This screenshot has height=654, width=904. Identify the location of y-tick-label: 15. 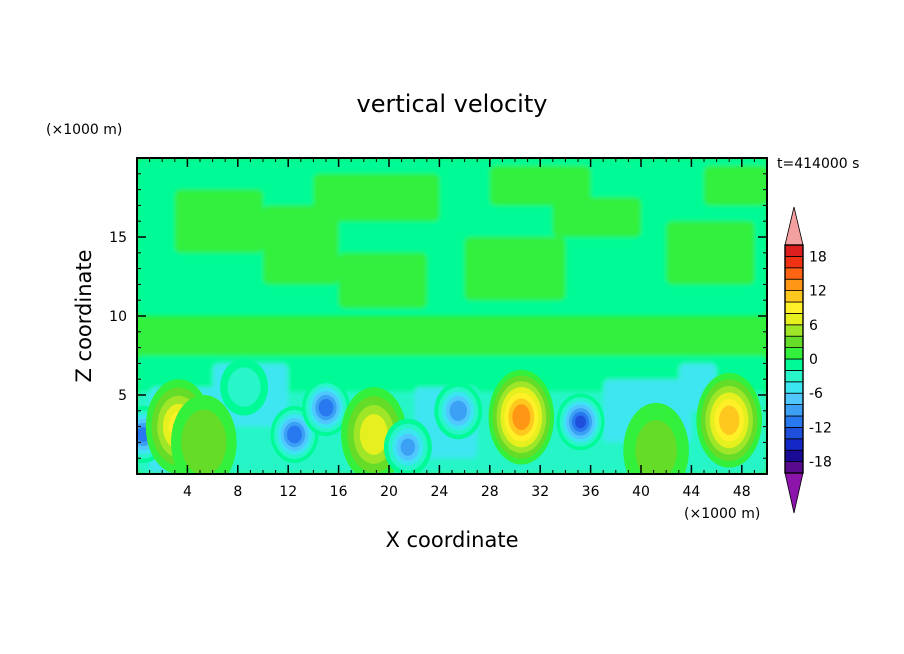
(118, 238).